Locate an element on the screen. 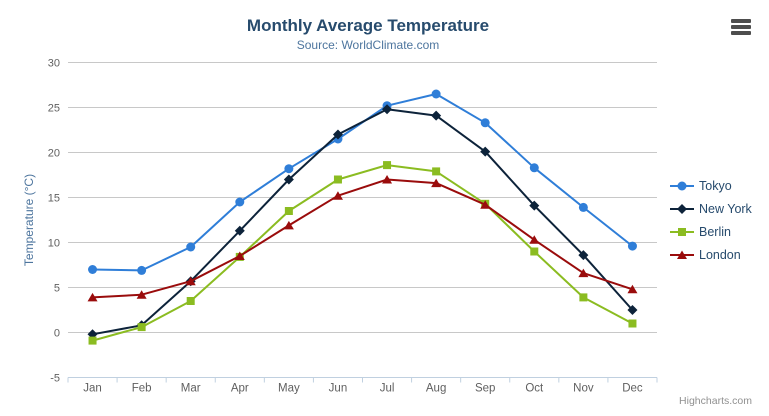  series-point-tokyo-oct is located at coordinates (534, 168).